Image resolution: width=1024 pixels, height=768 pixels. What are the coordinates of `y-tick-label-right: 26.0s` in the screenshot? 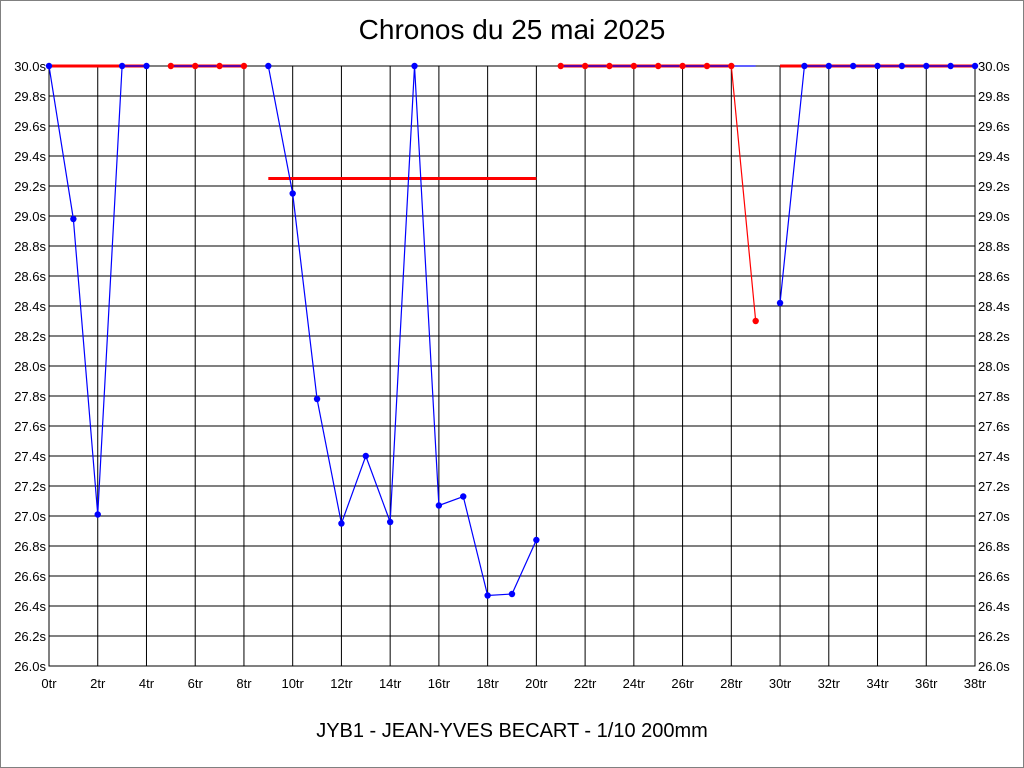 It's located at (994, 666).